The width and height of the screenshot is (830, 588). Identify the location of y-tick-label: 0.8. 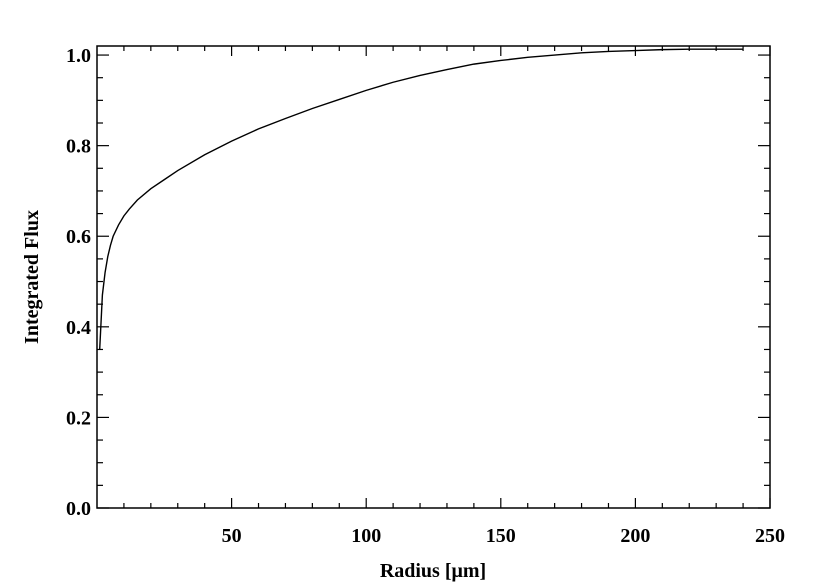
(78, 147).